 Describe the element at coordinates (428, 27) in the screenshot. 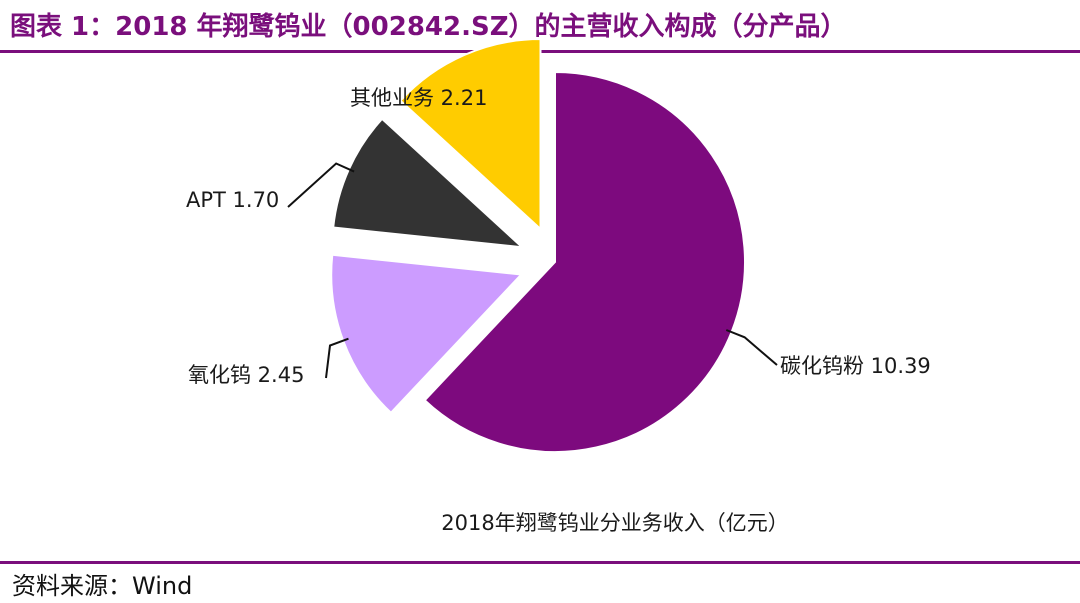

I see `chart-title: 图表 1：2018 年翔鹭钨业（002842.SZ）的主营收入构成（分产品）` at that location.